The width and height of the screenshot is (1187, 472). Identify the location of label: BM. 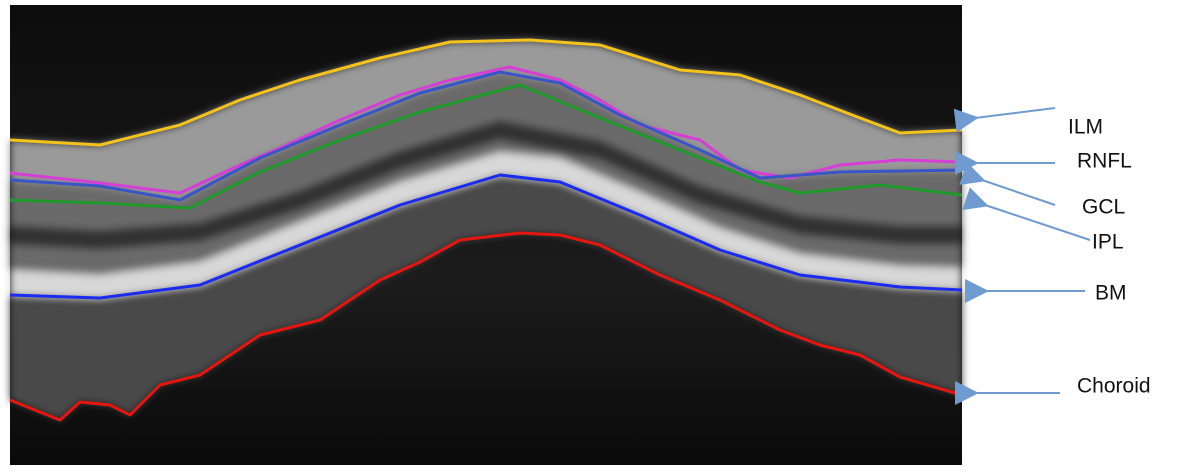
(1111, 293).